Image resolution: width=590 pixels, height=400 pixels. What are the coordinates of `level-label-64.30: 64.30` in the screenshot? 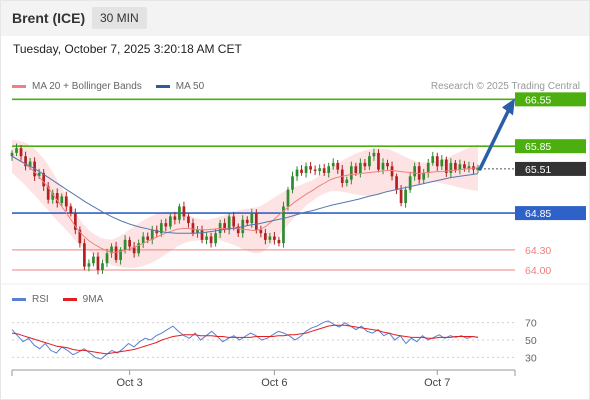 It's located at (538, 251).